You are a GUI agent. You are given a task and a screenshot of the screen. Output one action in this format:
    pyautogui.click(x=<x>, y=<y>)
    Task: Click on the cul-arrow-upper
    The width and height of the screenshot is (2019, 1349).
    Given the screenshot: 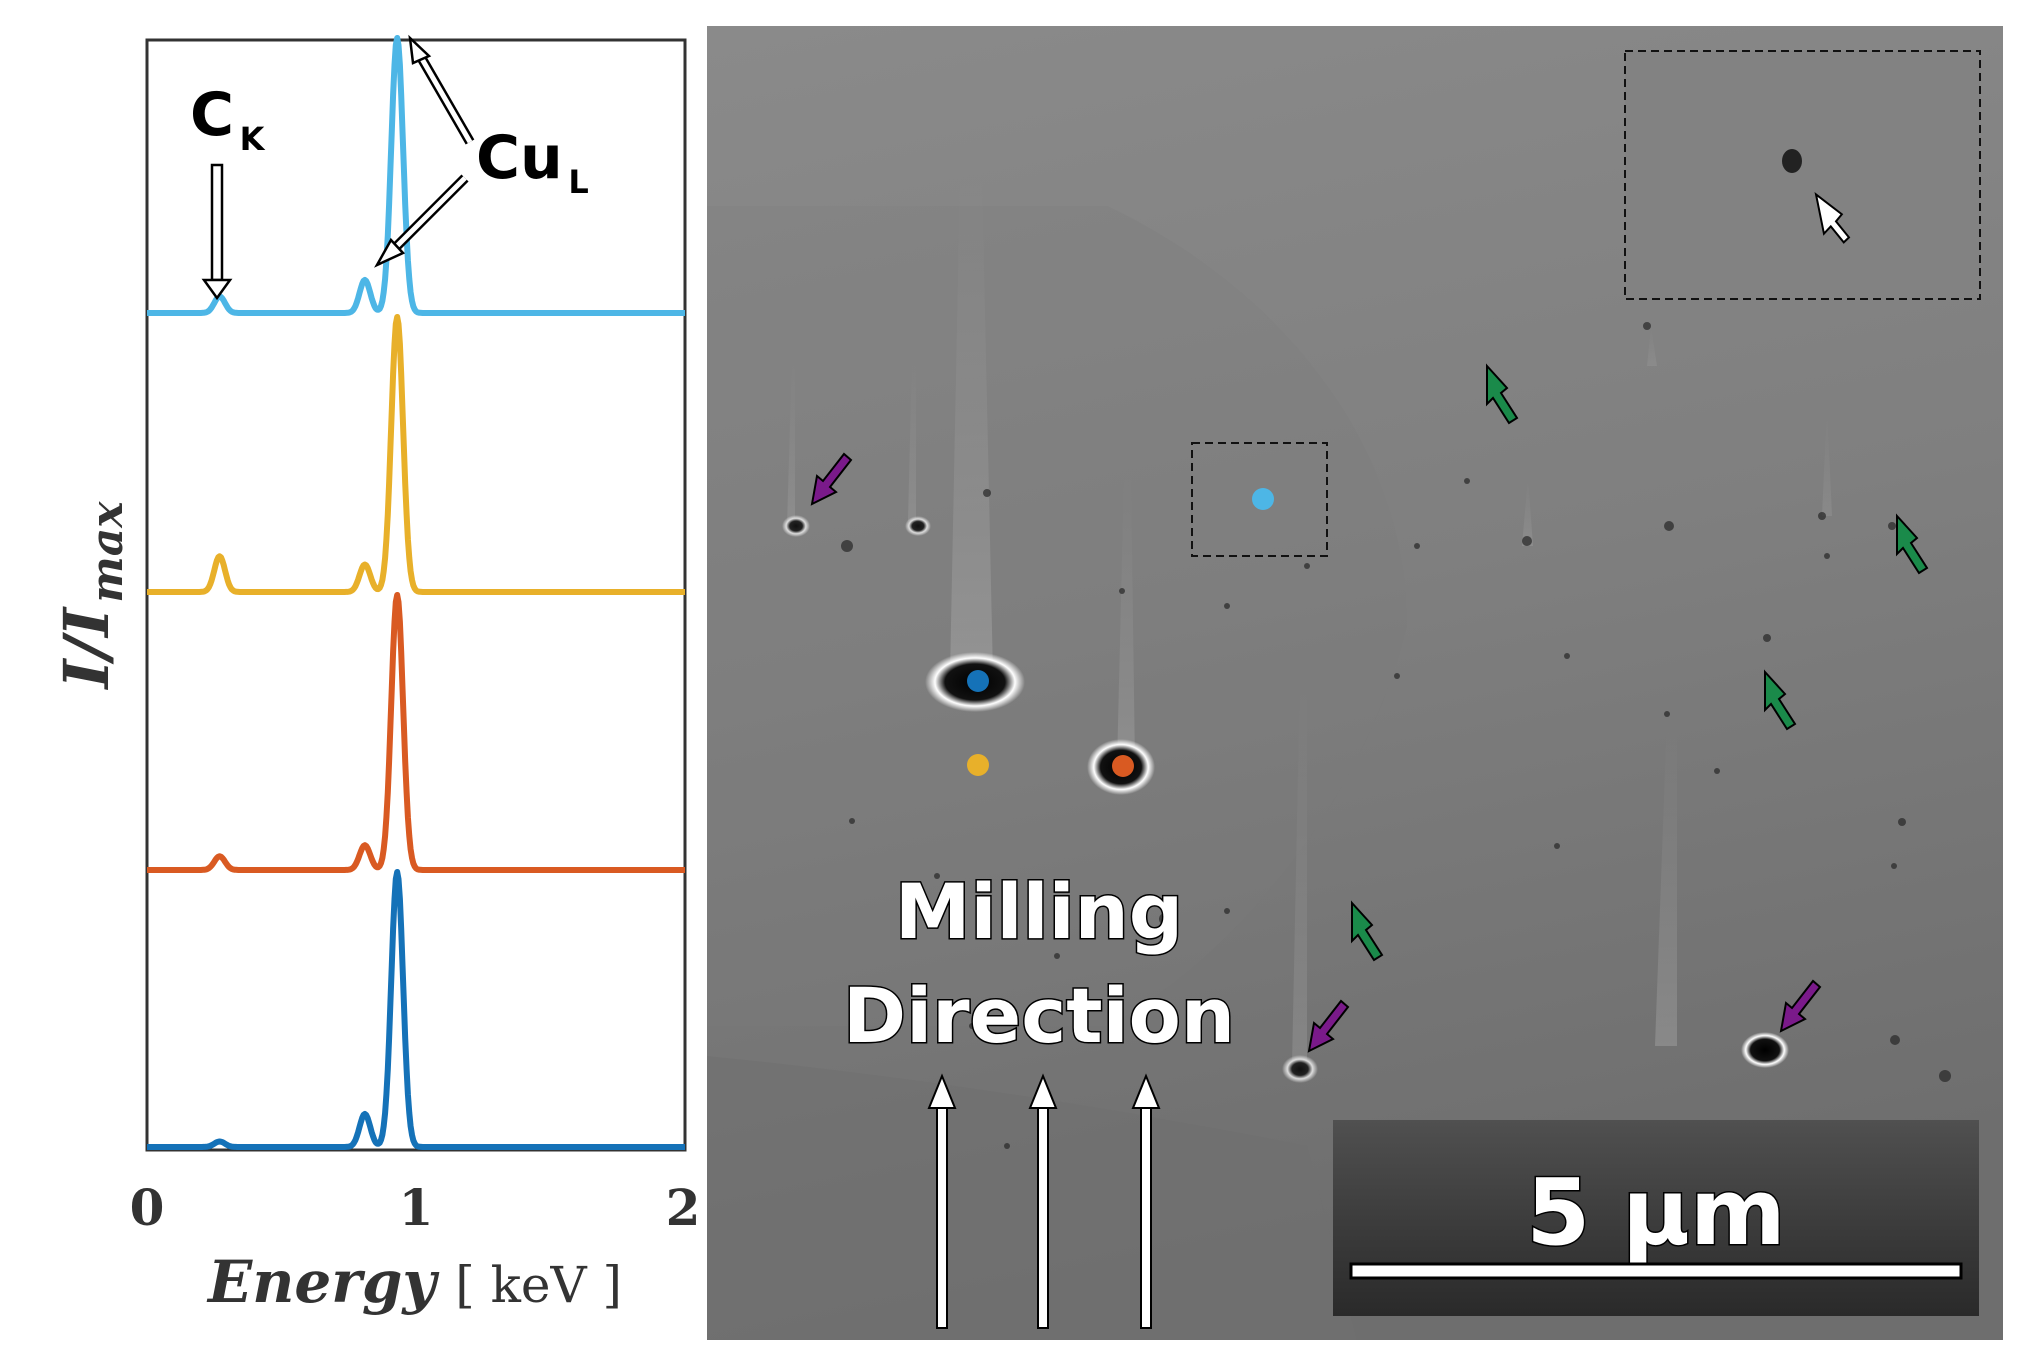 What is the action you would take?
    pyautogui.click(x=441, y=89)
    